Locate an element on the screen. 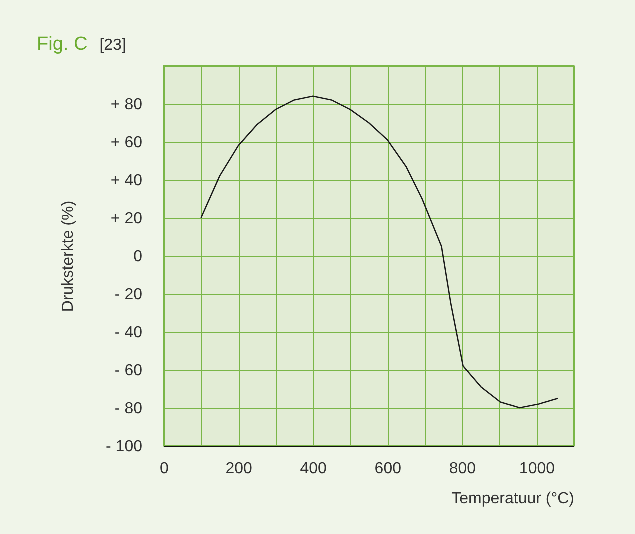  chart-subtitle: [23] is located at coordinates (113, 45).